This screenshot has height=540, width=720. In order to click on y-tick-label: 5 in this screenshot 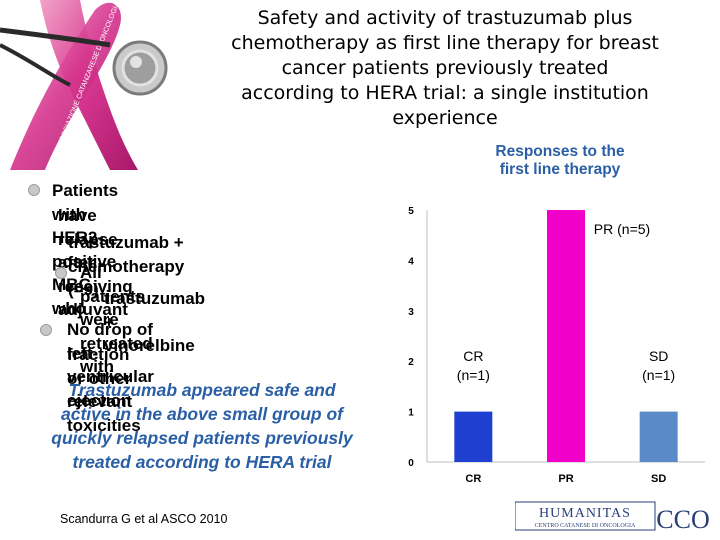, I will do `click(411, 211)`.